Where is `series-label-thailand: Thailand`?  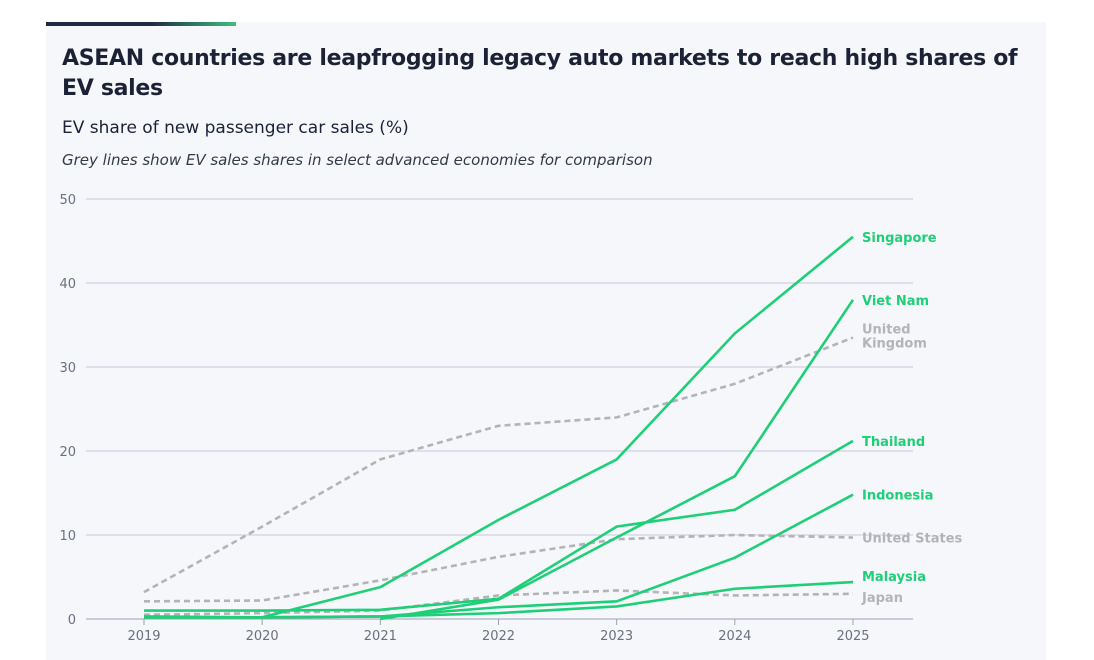 series-label-thailand: Thailand is located at coordinates (893, 442).